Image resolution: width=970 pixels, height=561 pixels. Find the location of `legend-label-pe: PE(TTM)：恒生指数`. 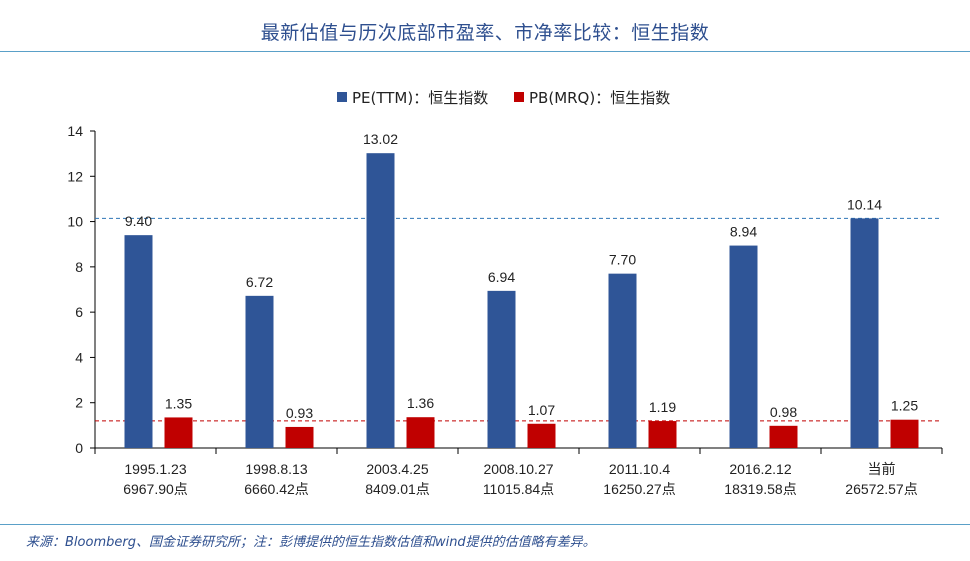

legend-label-pe: PE(TTM)：恒生指数 is located at coordinates (420, 98).